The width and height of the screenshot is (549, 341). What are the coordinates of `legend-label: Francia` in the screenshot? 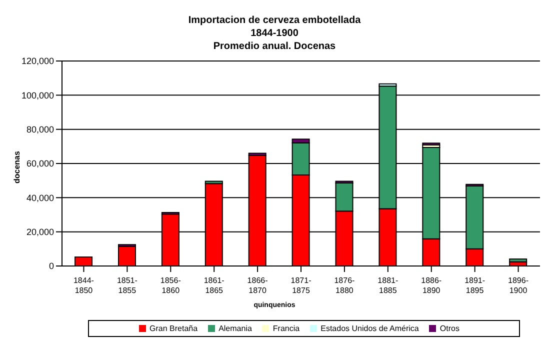 It's located at (286, 328).